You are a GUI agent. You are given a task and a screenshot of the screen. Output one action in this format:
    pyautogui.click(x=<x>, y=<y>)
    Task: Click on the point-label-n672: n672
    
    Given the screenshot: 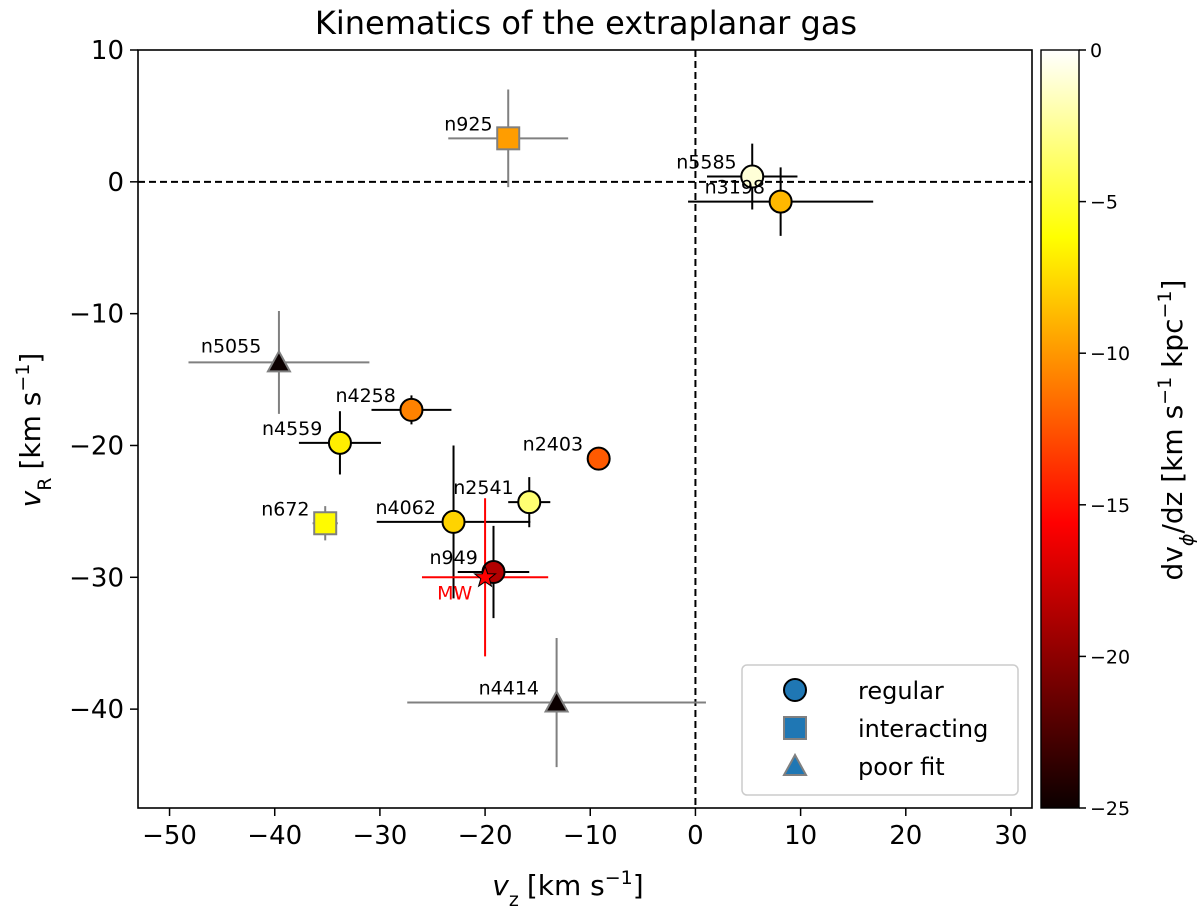 What is the action you would take?
    pyautogui.click(x=285, y=509)
    